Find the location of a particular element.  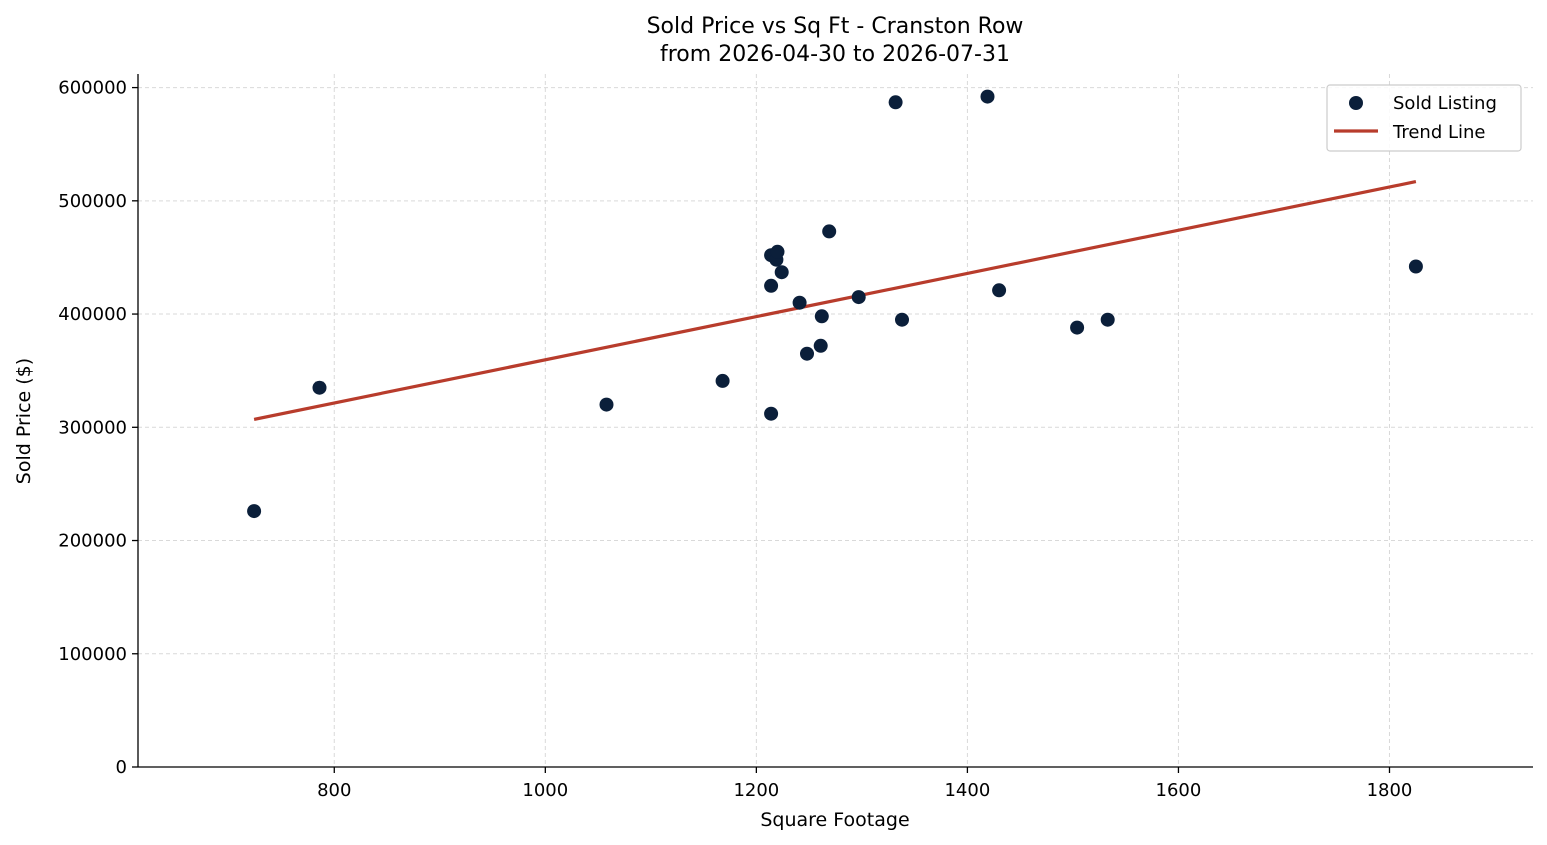

y-tick-label: 200000 is located at coordinates (92, 541).